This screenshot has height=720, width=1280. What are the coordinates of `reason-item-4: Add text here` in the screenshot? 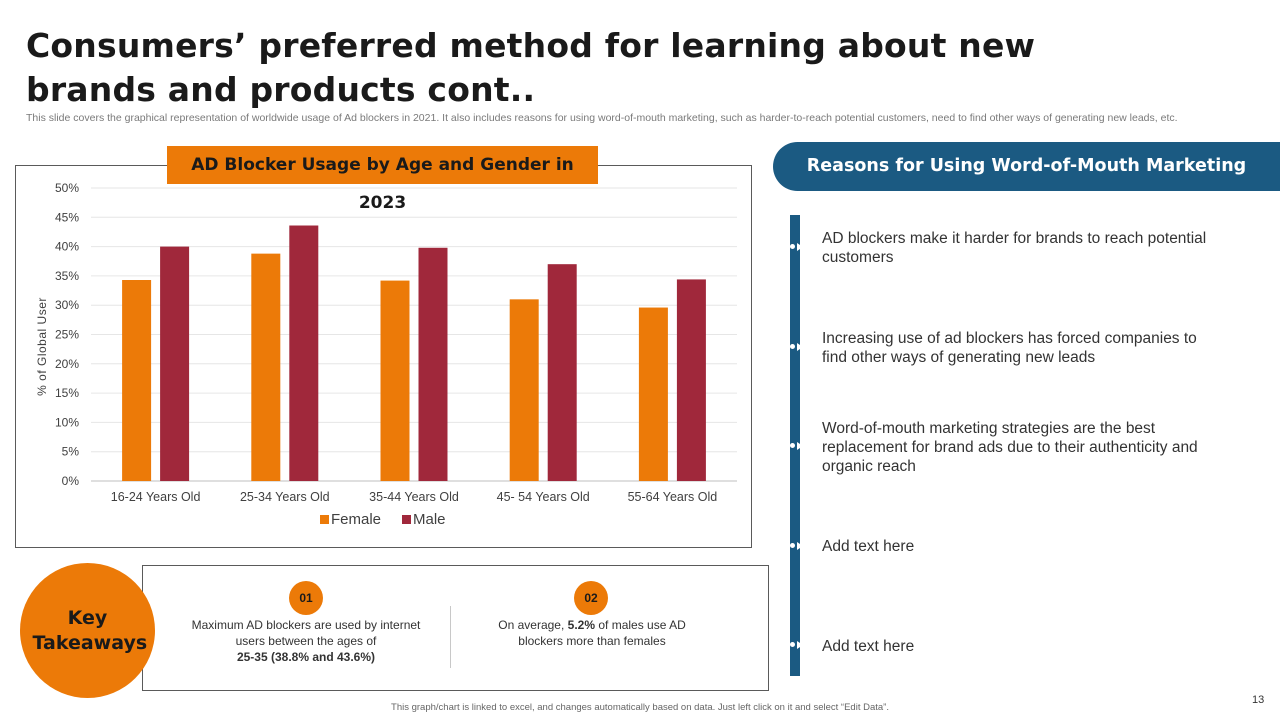 It's located at (868, 546).